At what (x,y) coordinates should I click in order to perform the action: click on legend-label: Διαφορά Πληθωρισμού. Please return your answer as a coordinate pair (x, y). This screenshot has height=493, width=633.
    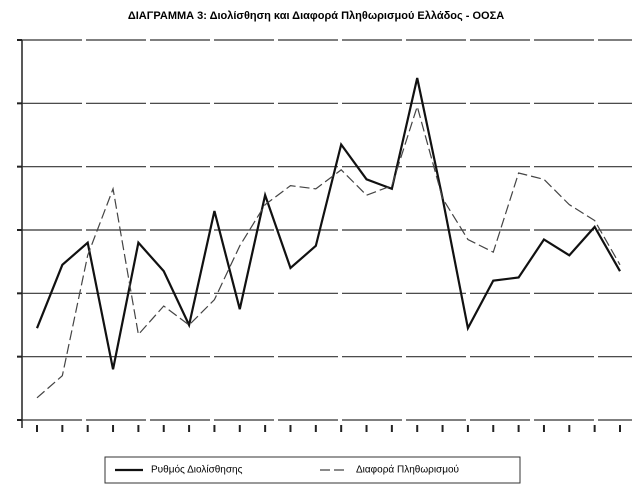
    Looking at the image, I should click on (407, 470).